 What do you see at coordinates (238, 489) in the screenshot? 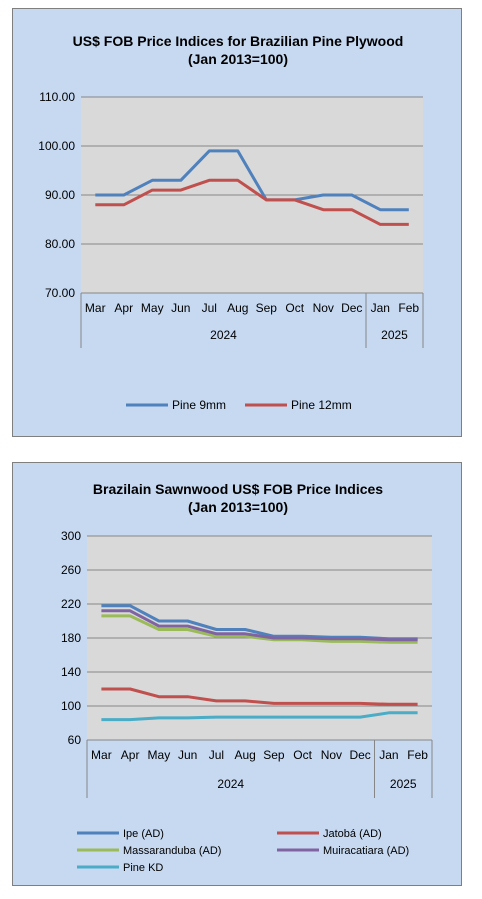
I see `chart-title-line1: Brazilain Sawnwood US$ FOB Price Indices` at bounding box center [238, 489].